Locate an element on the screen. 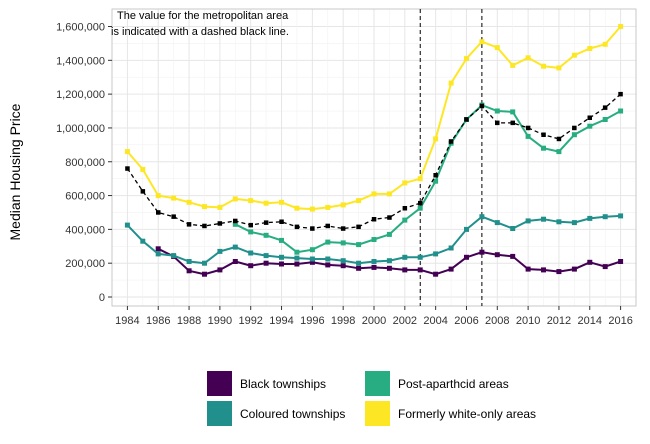 This screenshot has height=444, width=650. x-tick-label: 2000 is located at coordinates (374, 321).